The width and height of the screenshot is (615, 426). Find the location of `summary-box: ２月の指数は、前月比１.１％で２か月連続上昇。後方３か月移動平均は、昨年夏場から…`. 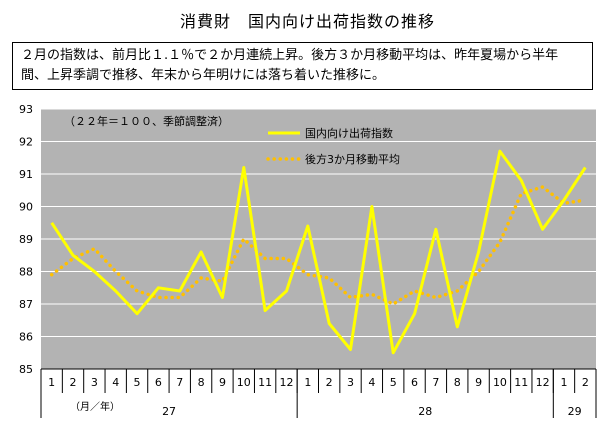

summary-box: ２月の指数は、前月比１.１％で２か月連続上昇。後方３か月移動平均は、昨年夏場から… is located at coordinates (302, 66).